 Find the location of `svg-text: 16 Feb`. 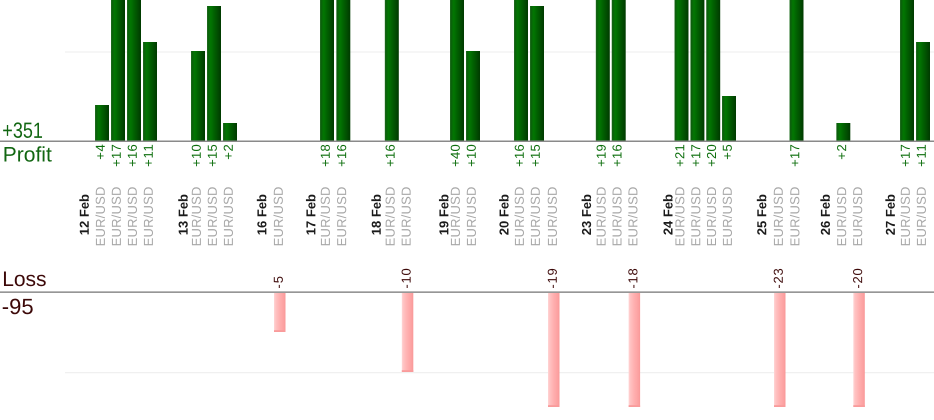

svg-text: 16 Feb is located at coordinates (261, 214).